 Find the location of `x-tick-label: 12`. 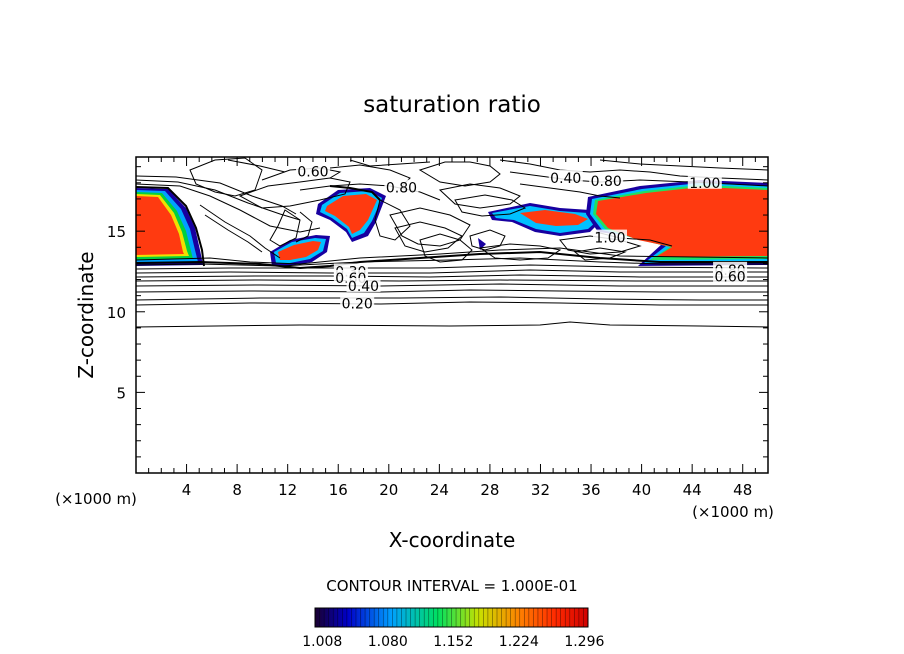

x-tick-label: 12 is located at coordinates (287, 490).